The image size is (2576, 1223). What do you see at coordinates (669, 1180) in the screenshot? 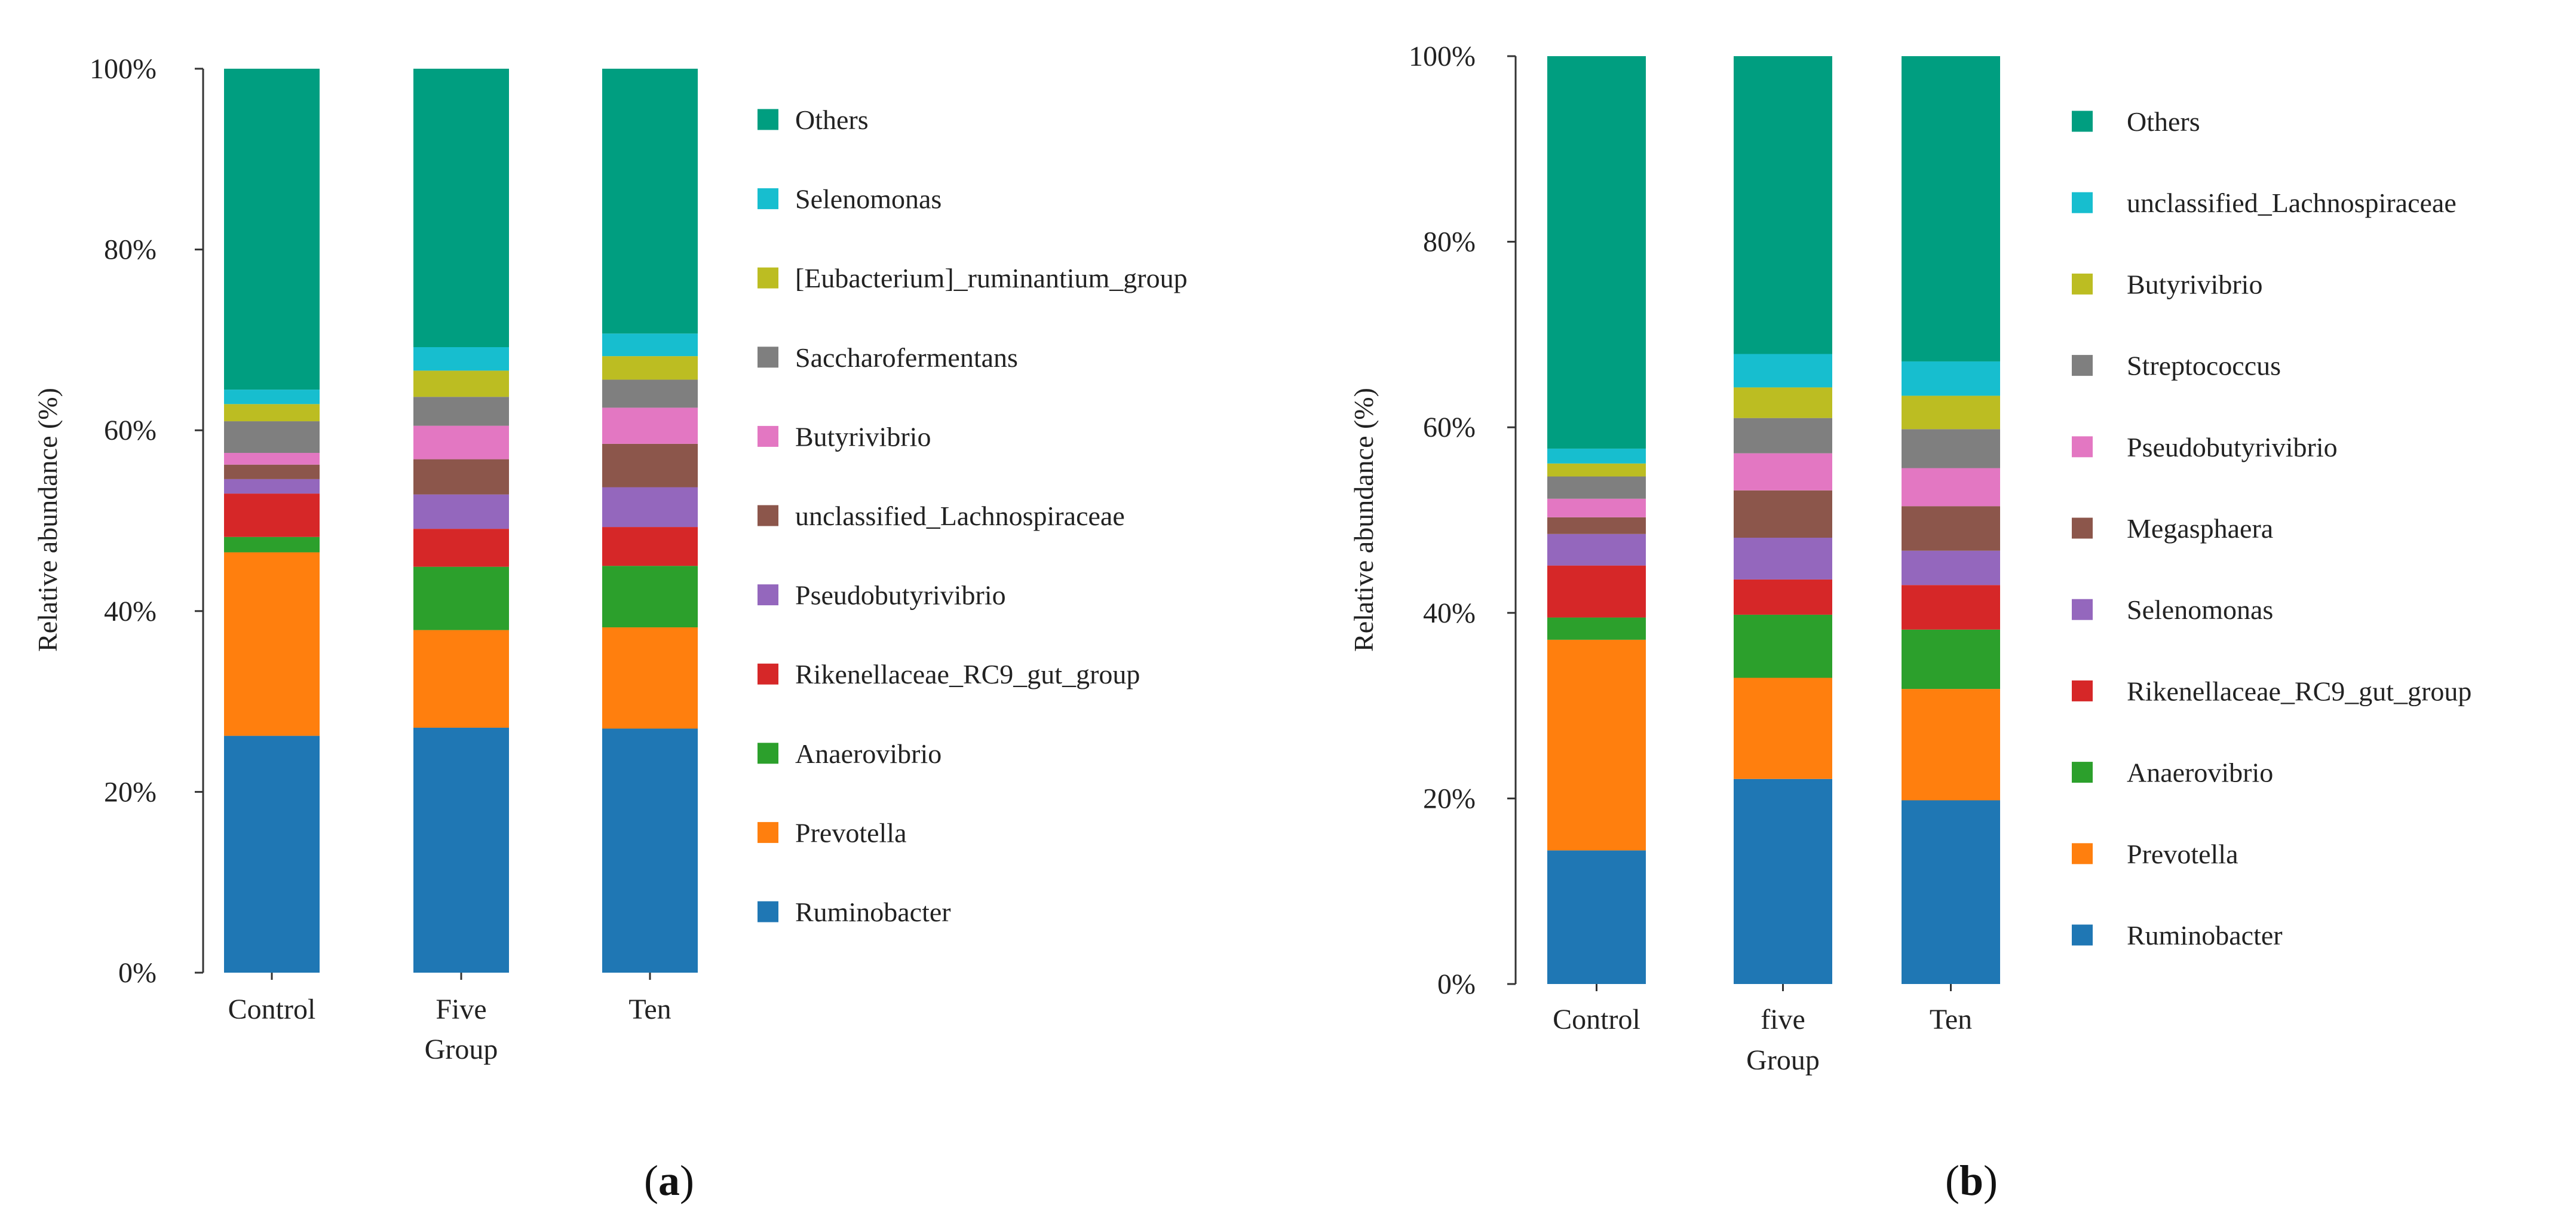
I see `panel-label: (a)` at bounding box center [669, 1180].